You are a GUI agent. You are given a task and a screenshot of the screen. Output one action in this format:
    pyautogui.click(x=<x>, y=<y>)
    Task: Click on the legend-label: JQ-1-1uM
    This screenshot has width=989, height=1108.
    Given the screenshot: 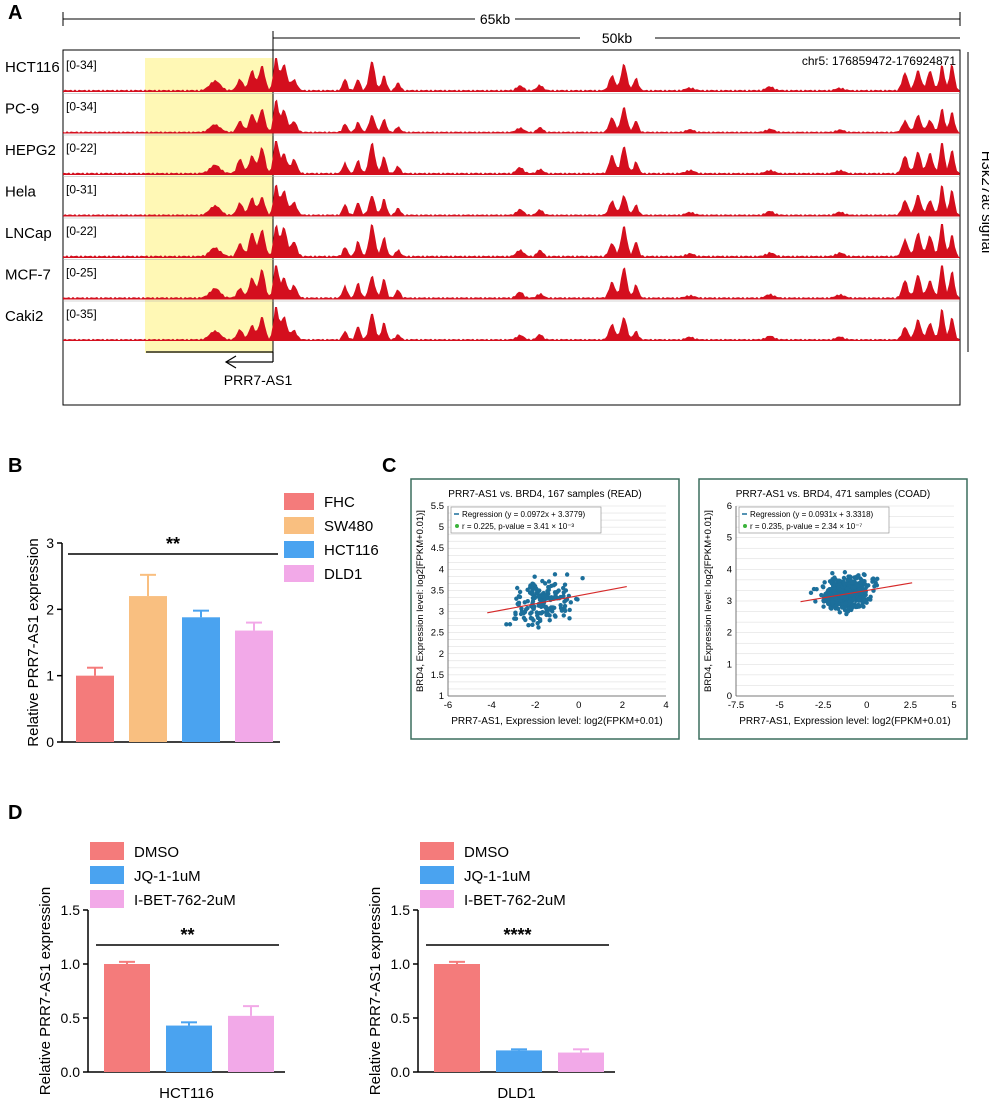 What is the action you would take?
    pyautogui.click(x=167, y=876)
    